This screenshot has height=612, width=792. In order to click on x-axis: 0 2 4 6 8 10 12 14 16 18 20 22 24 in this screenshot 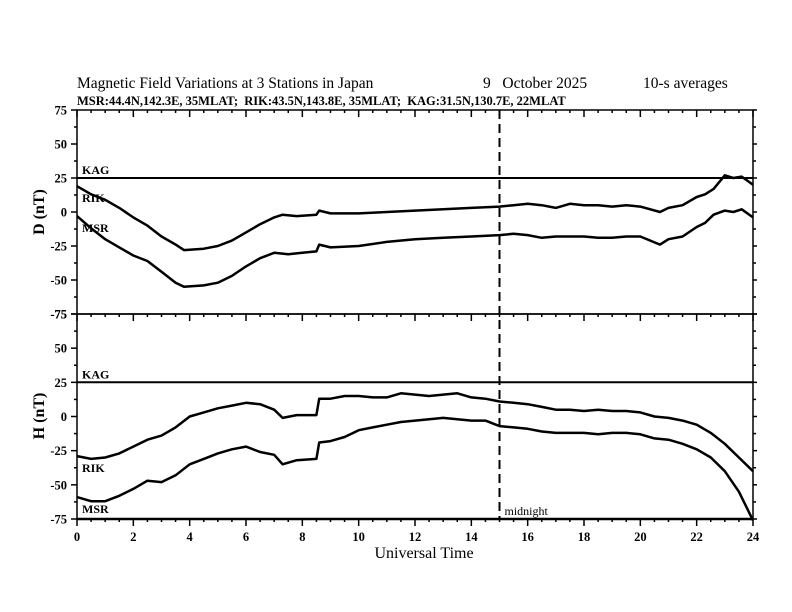, I will do `click(417, 530)`.